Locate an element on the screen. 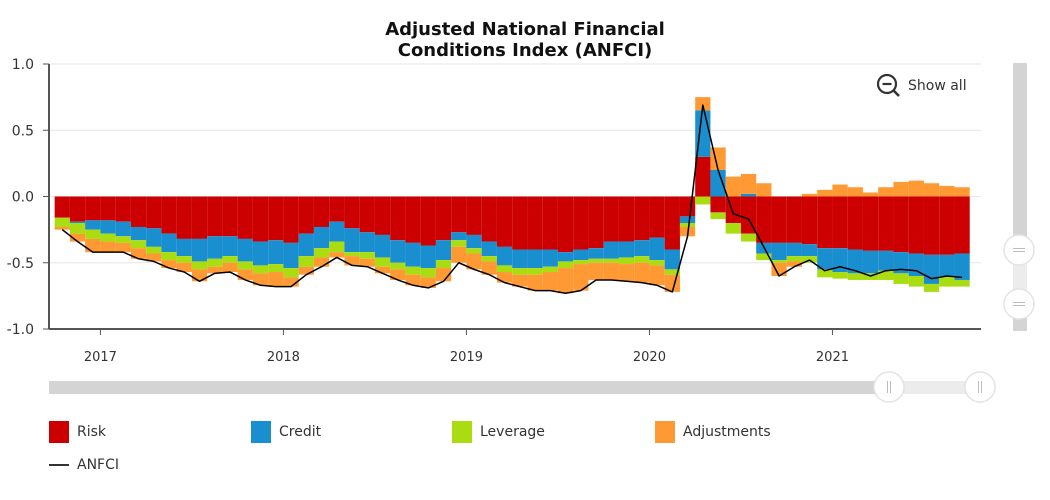 This screenshot has width=1050, height=500. show-all-button: Show all is located at coordinates (921, 86).